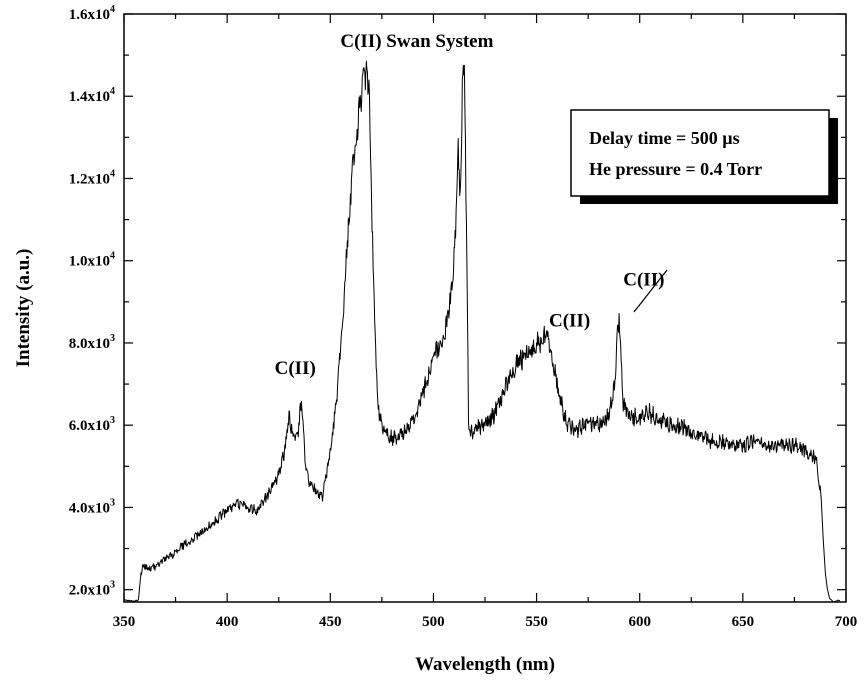 The image size is (865, 682). Describe the element at coordinates (92, 506) in the screenshot. I see `y-tick-label: 4.0x10³` at that location.